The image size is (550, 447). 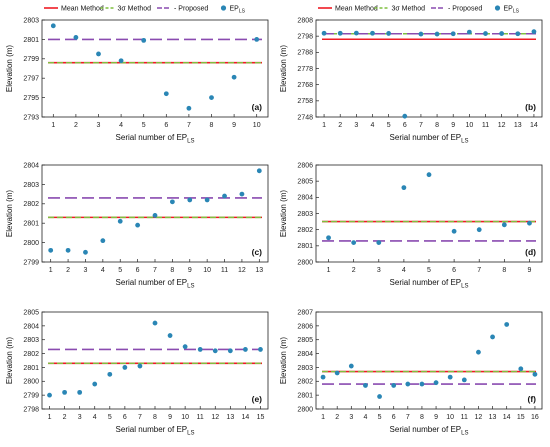 What do you see at coordinates (31, 79) in the screenshot?
I see `y-tick-label: 2797` at bounding box center [31, 79].